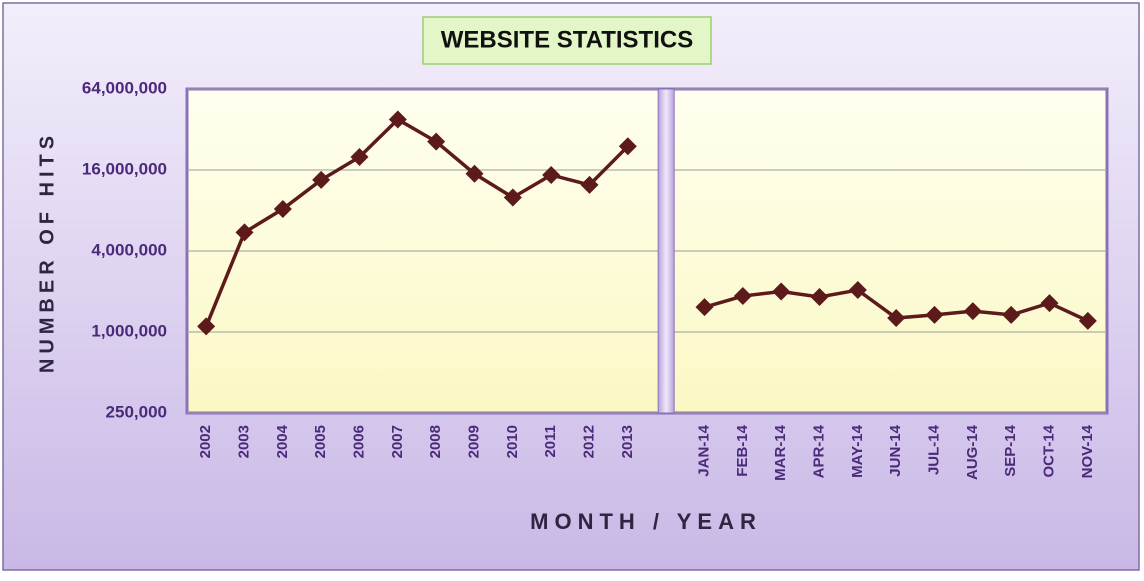  Describe the element at coordinates (205, 441) in the screenshot. I see `x-tick-label: 2002` at that location.